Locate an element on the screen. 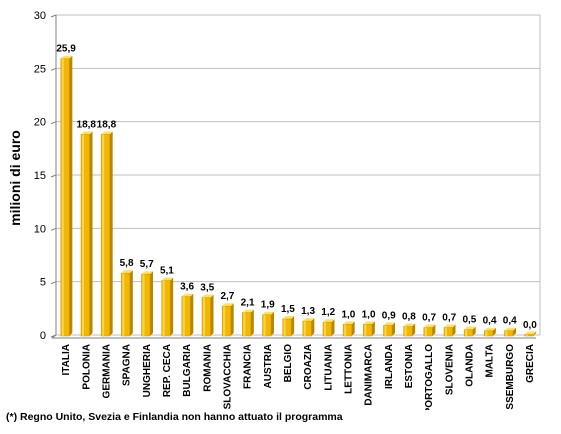 This screenshot has width=561, height=434. data-label: 0,0 is located at coordinates (530, 325).